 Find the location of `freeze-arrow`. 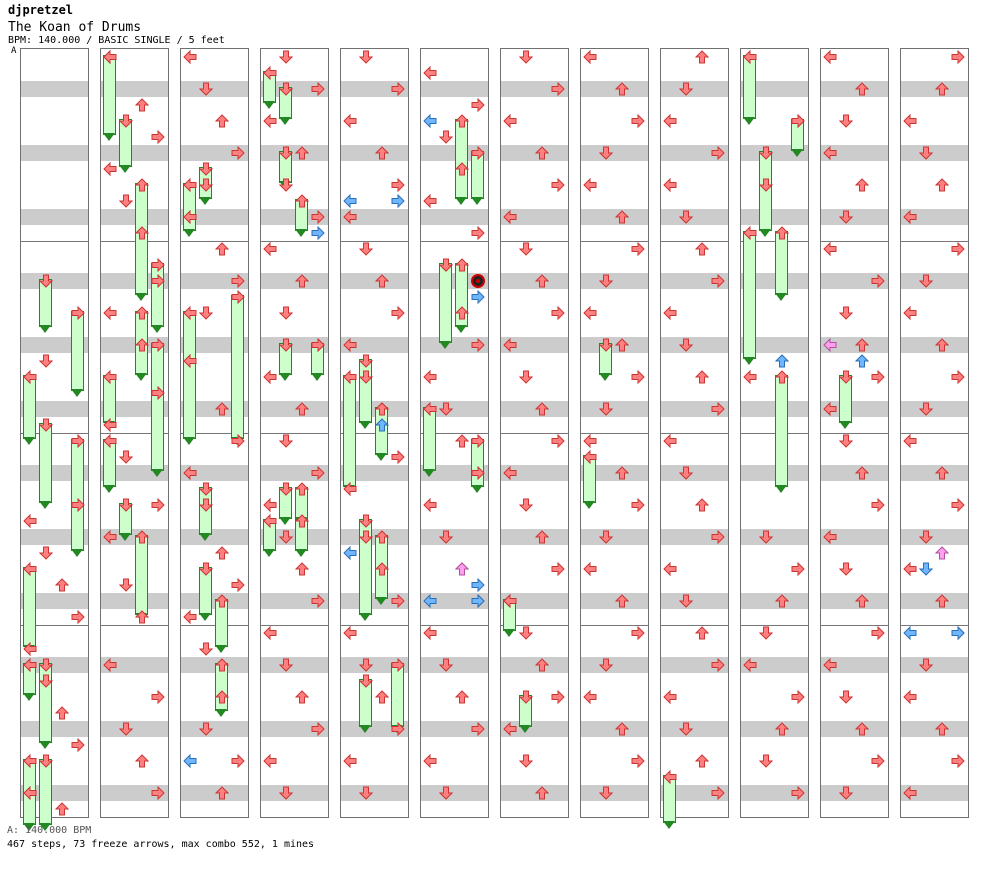

freeze-arrow is located at coordinates (461, 159).